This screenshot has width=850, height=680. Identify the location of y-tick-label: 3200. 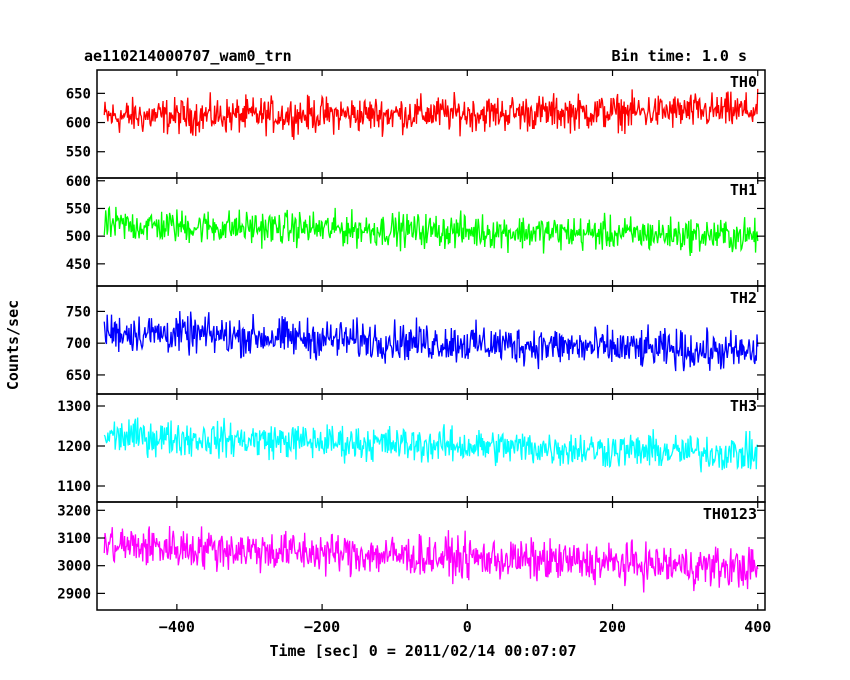
(74, 511).